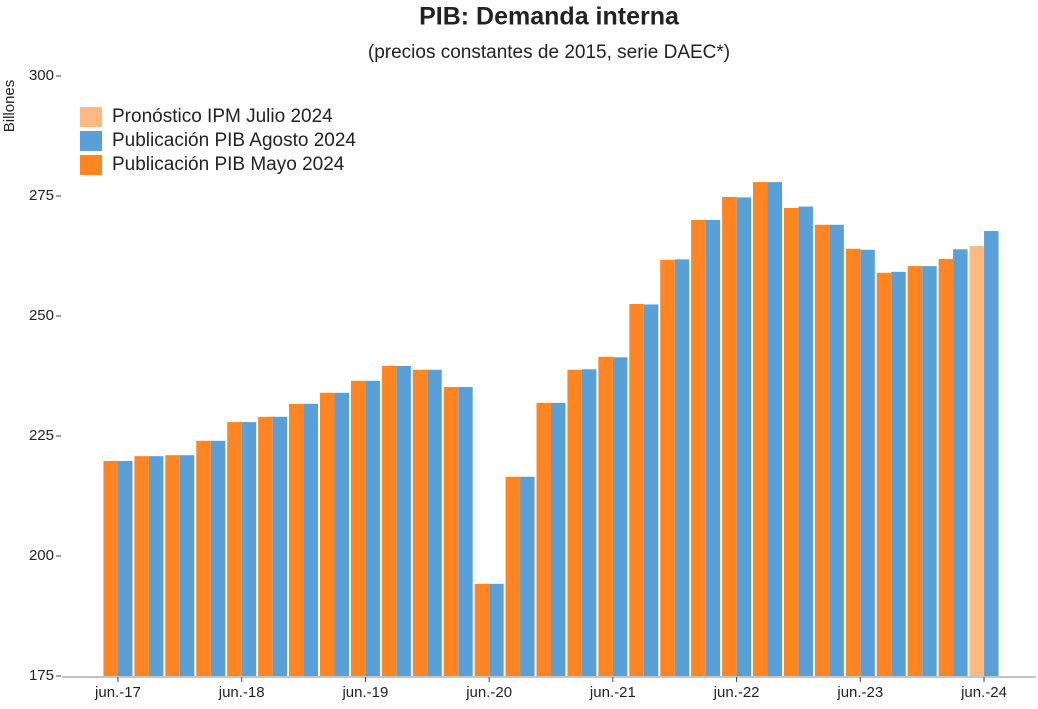 The height and width of the screenshot is (709, 1038). What do you see at coordinates (41, 75) in the screenshot?
I see `y-tick-label: 300` at bounding box center [41, 75].